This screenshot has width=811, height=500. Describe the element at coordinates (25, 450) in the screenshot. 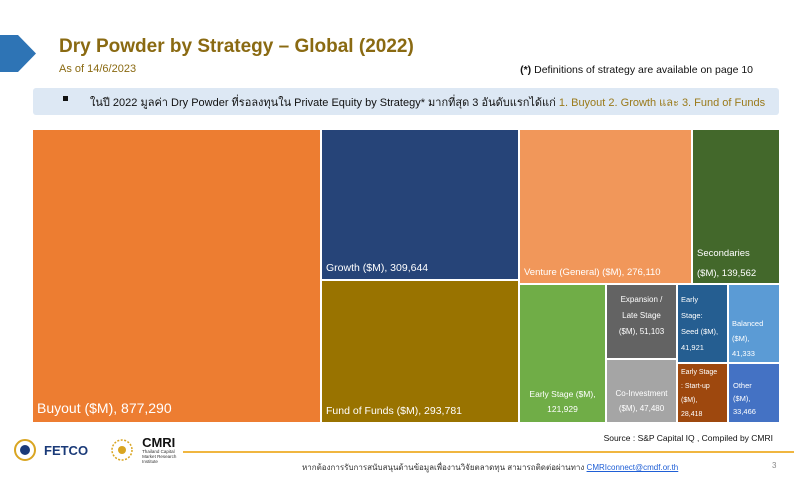

I see `fetco-logo-icon` at that location.